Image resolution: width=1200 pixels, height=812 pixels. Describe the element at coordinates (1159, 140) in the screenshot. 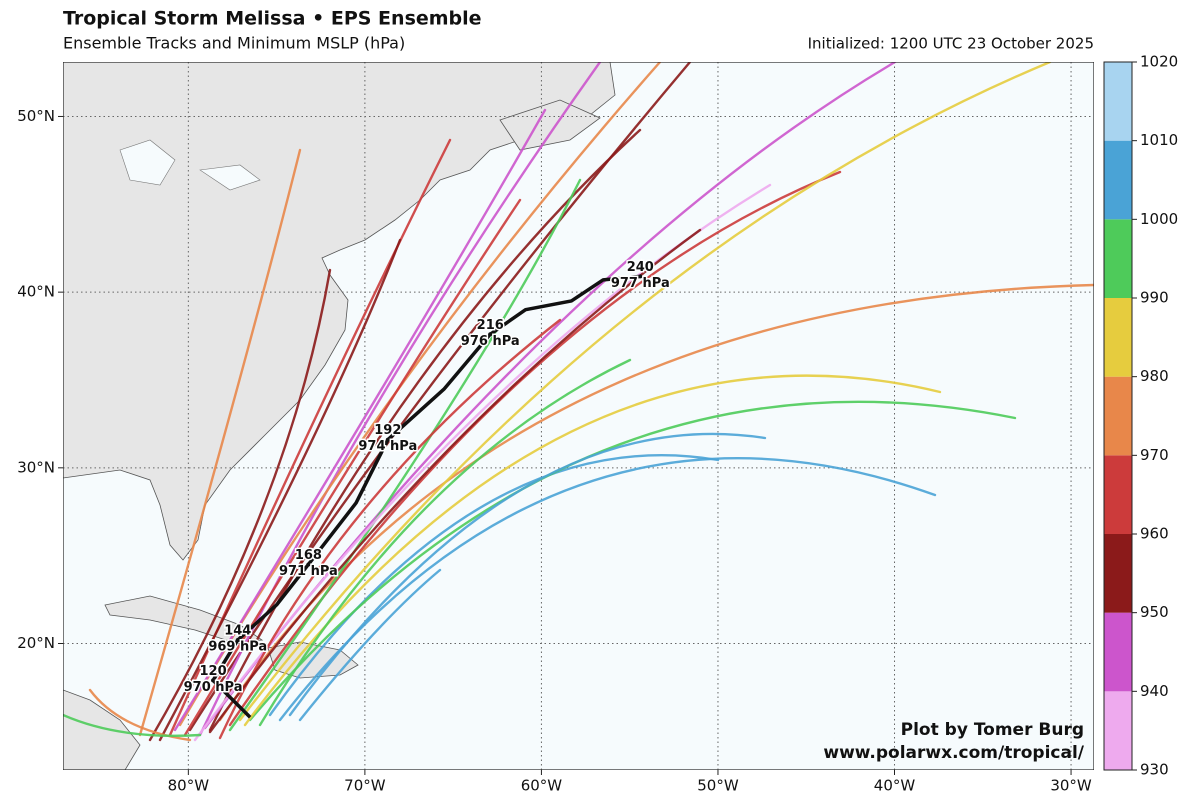

I see `colorbar-label: 1010` at that location.